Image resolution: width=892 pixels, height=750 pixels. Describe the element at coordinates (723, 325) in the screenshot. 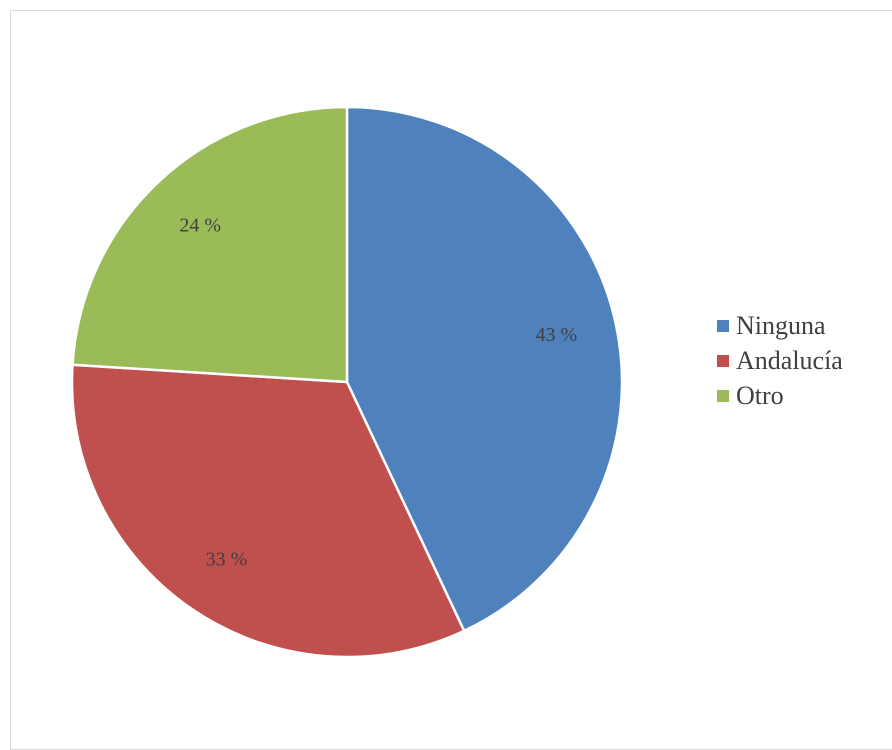

I see `legend-swatch-ninguna` at that location.